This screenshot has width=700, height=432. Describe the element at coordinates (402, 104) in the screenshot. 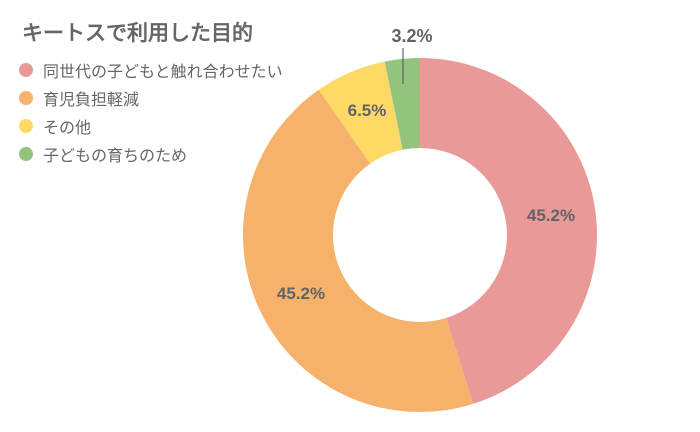

I see `slice-child-development` at that location.